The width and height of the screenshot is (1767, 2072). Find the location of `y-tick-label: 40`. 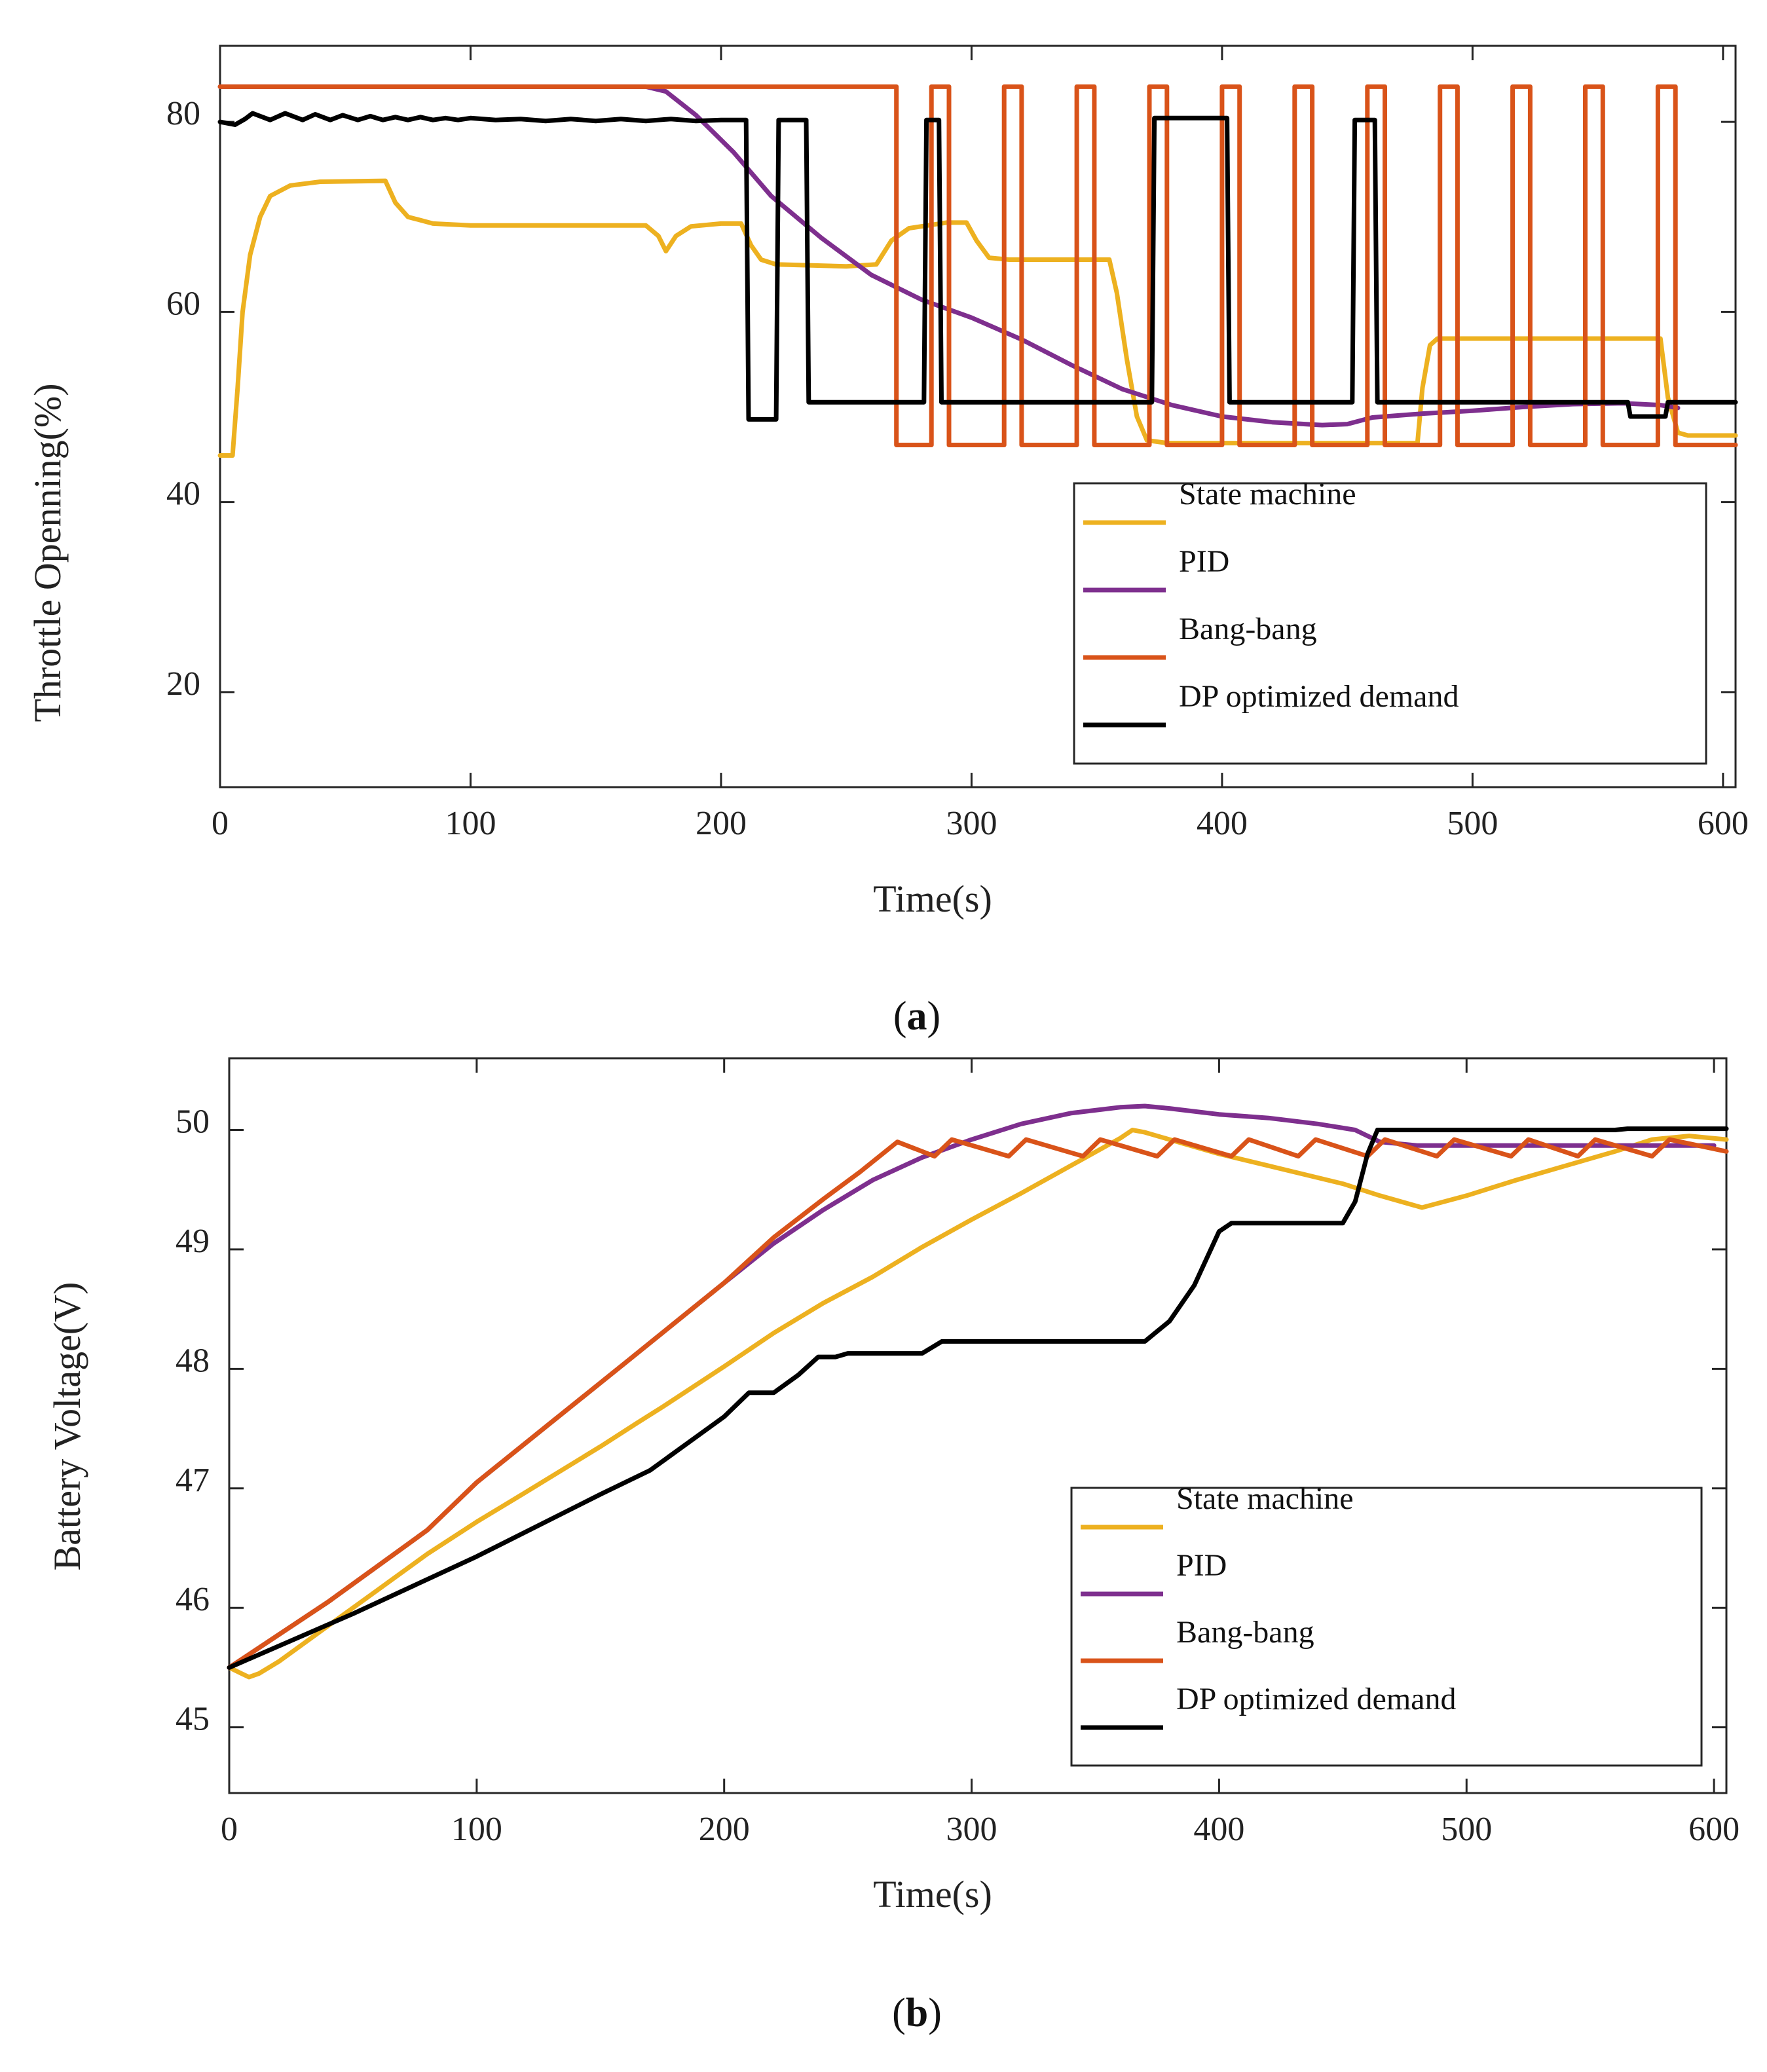

y-tick-label: 40 is located at coordinates (183, 494).